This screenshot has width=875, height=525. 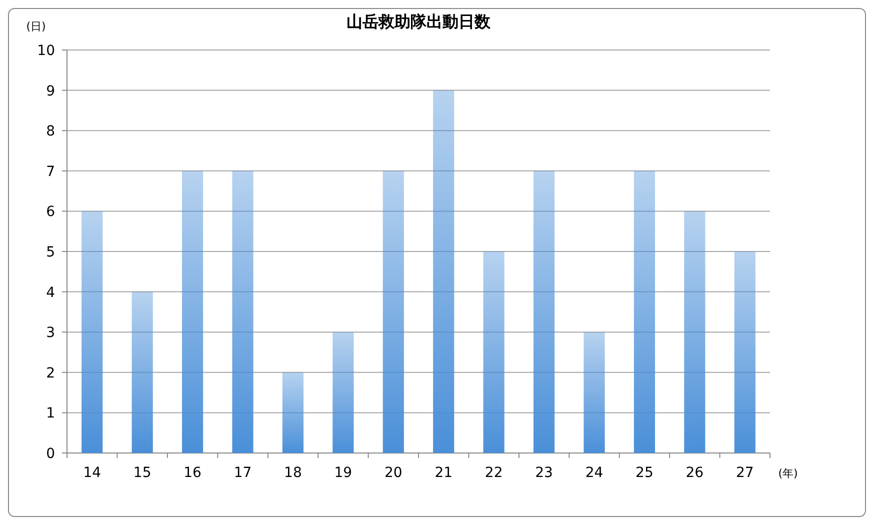 What do you see at coordinates (46, 51) in the screenshot?
I see `y-tick-label: 10` at bounding box center [46, 51].